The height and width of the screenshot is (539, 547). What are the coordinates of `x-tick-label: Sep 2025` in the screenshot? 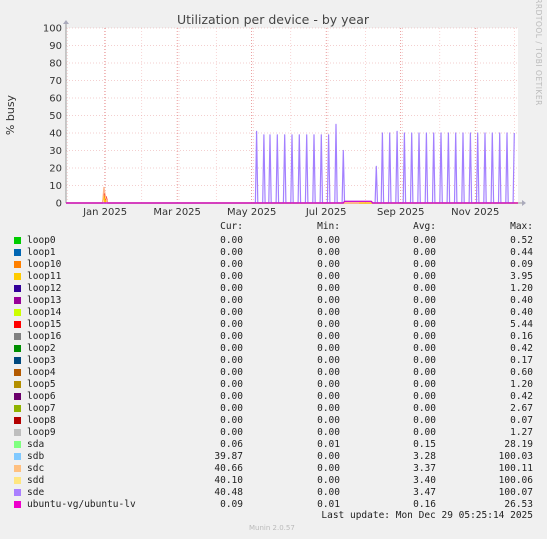 It's located at (400, 212).